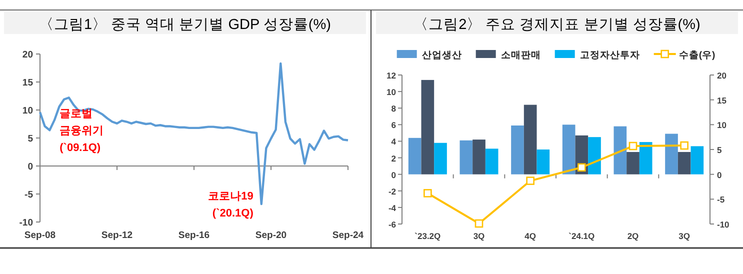 The height and width of the screenshot is (274, 743). What do you see at coordinates (185, 25) in the screenshot?
I see `chart-title: 〈그림1〉 중국 역대 분기별 GDP 성장률(%)` at bounding box center [185, 25].